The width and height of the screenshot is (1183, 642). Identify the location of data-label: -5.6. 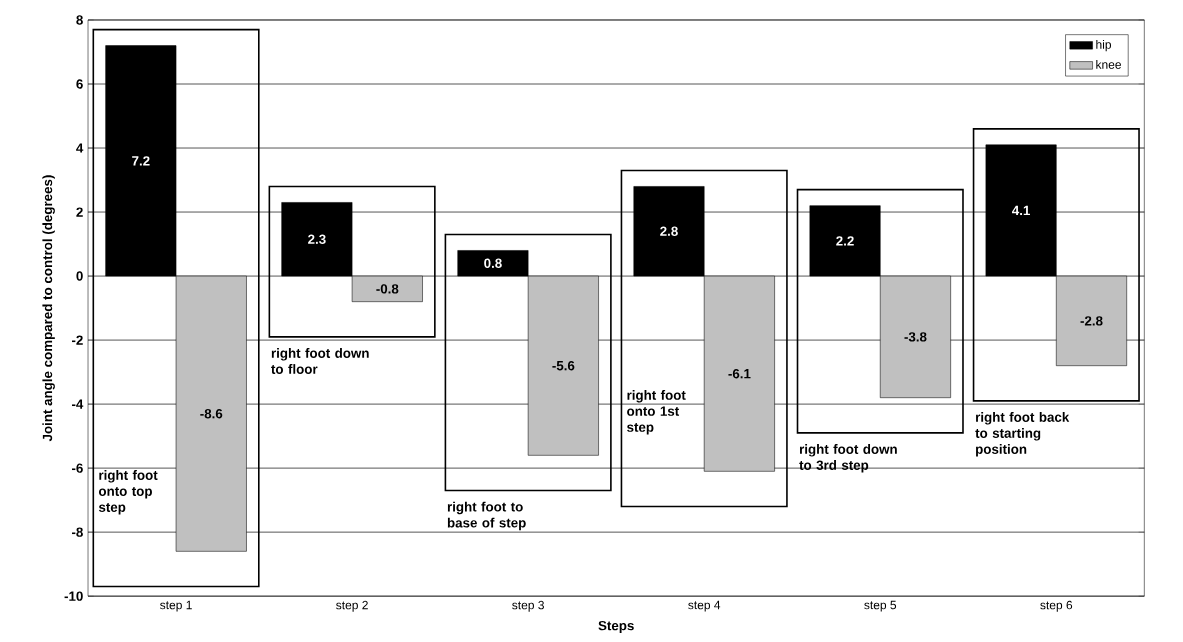
(563, 366).